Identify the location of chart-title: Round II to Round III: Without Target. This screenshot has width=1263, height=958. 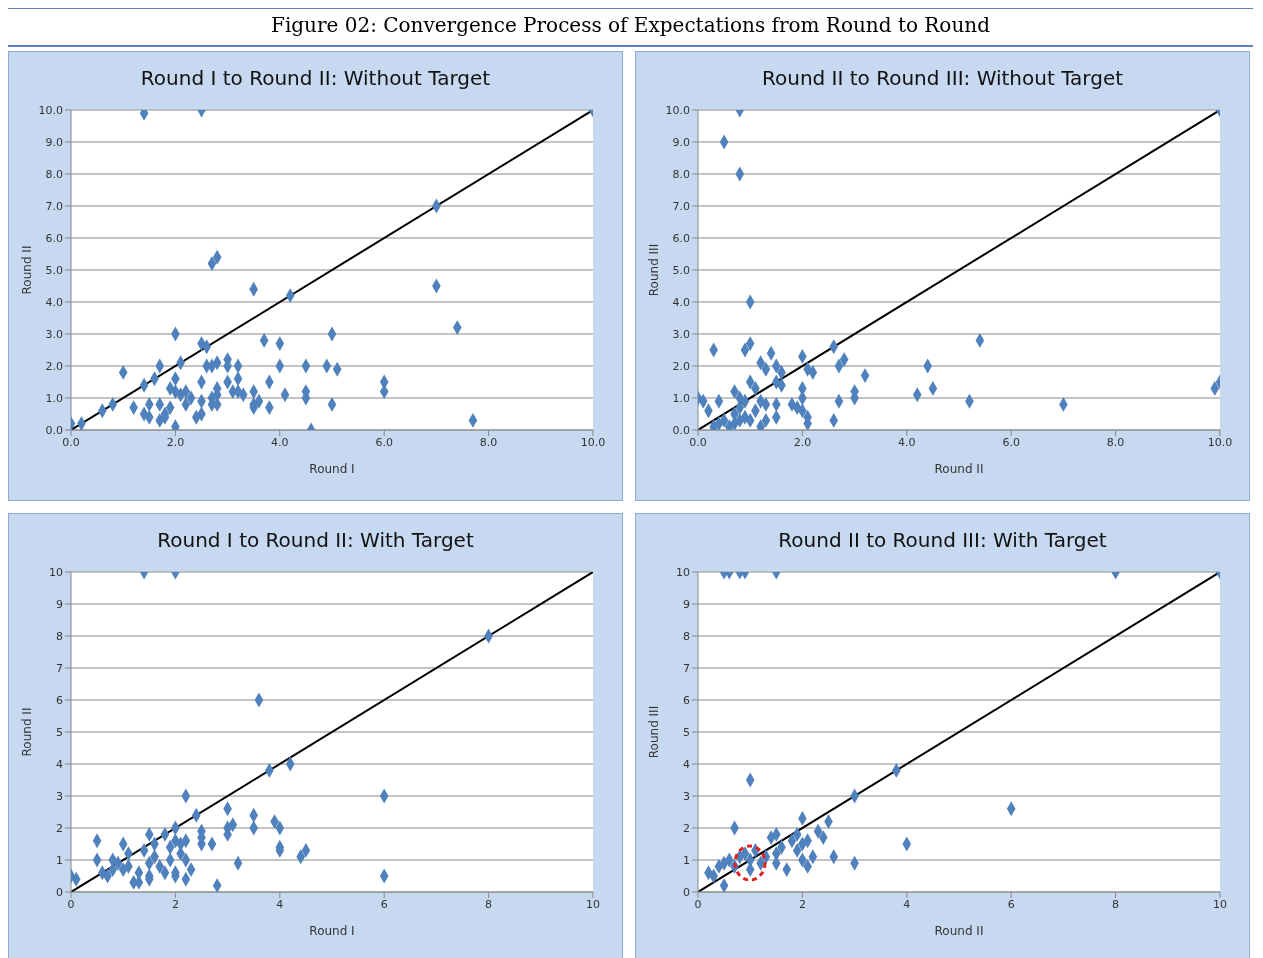
(942, 78).